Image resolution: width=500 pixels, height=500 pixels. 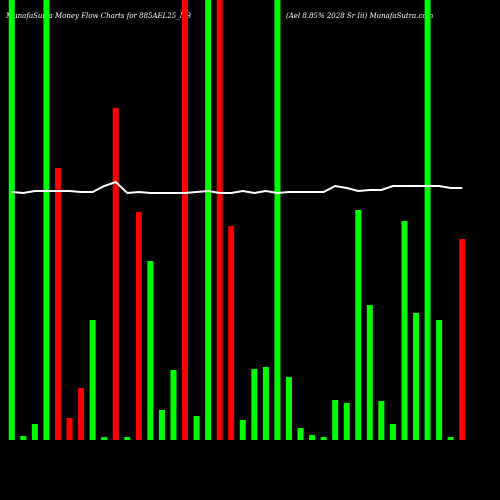 I want to click on price-line, so click(x=237, y=187).